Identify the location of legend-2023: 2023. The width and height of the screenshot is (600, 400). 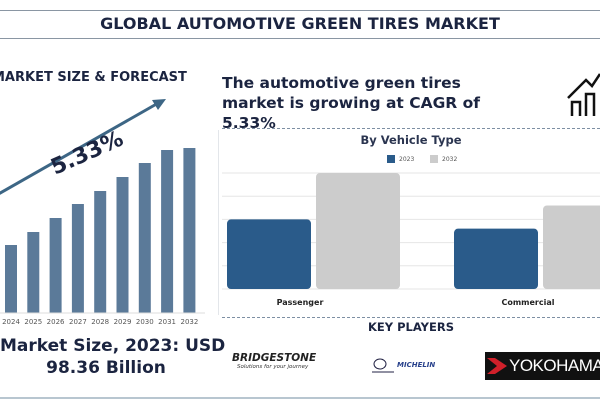
(400, 159).